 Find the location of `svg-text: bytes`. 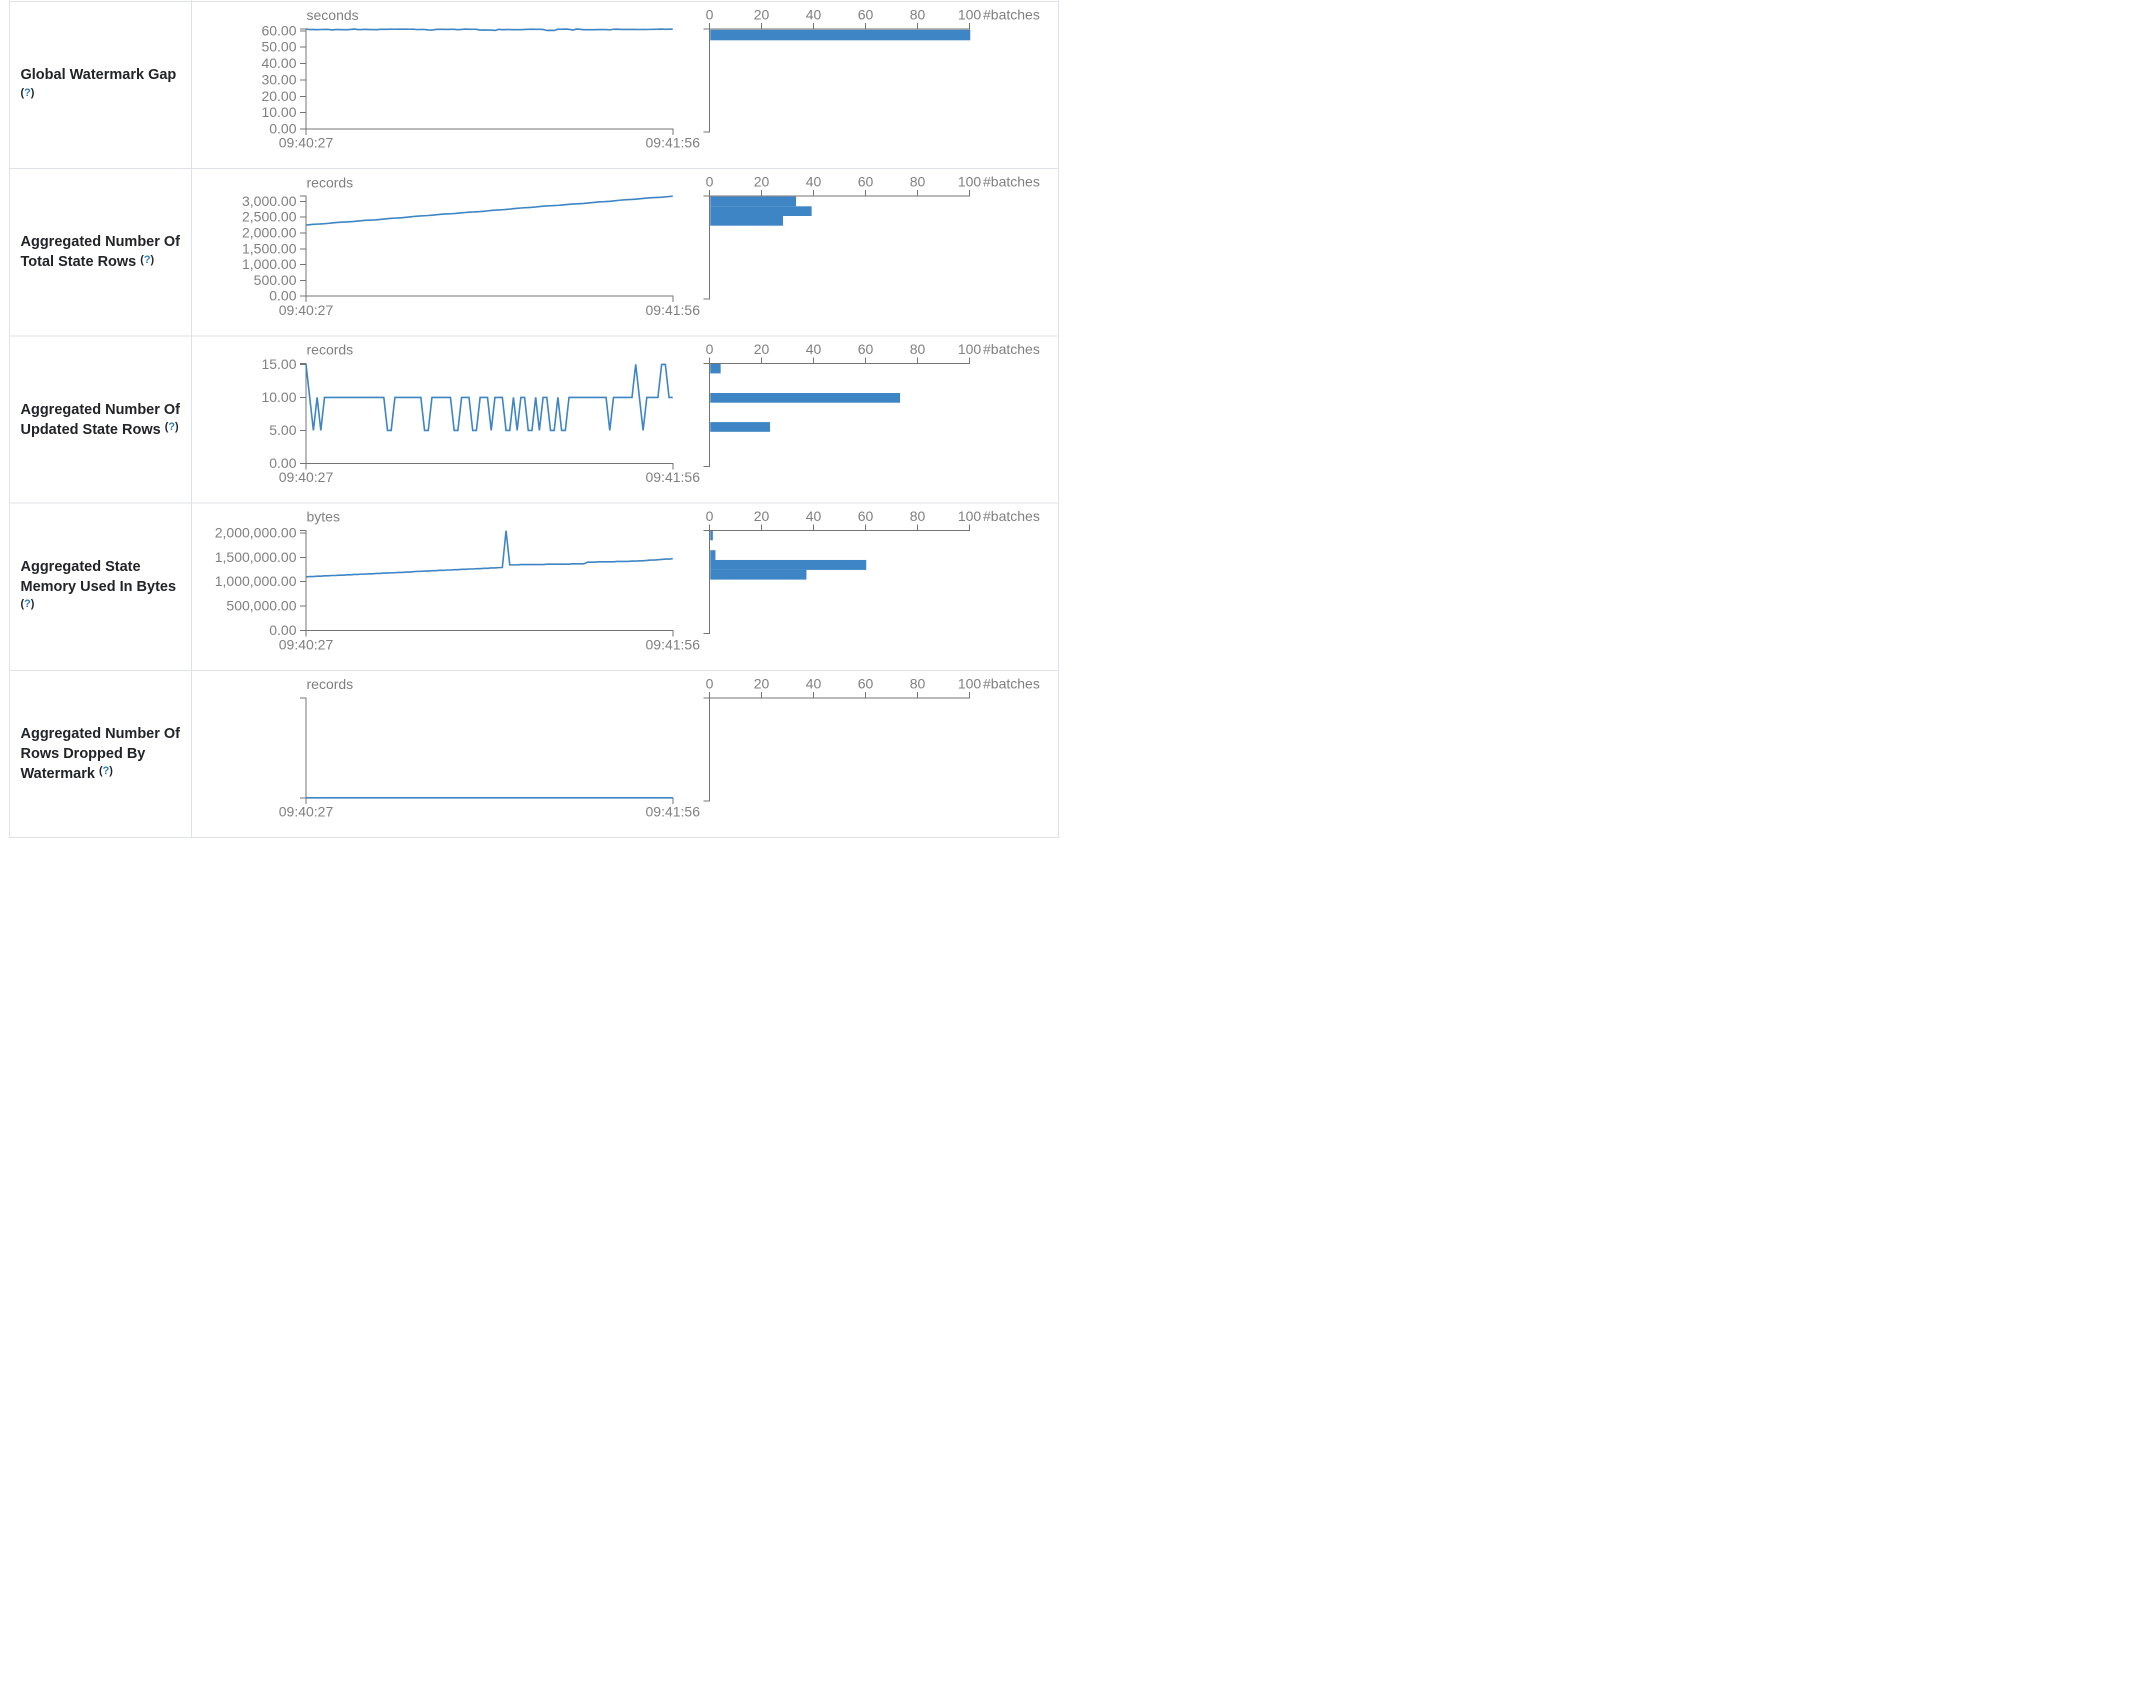

svg-text: bytes is located at coordinates (323, 517).